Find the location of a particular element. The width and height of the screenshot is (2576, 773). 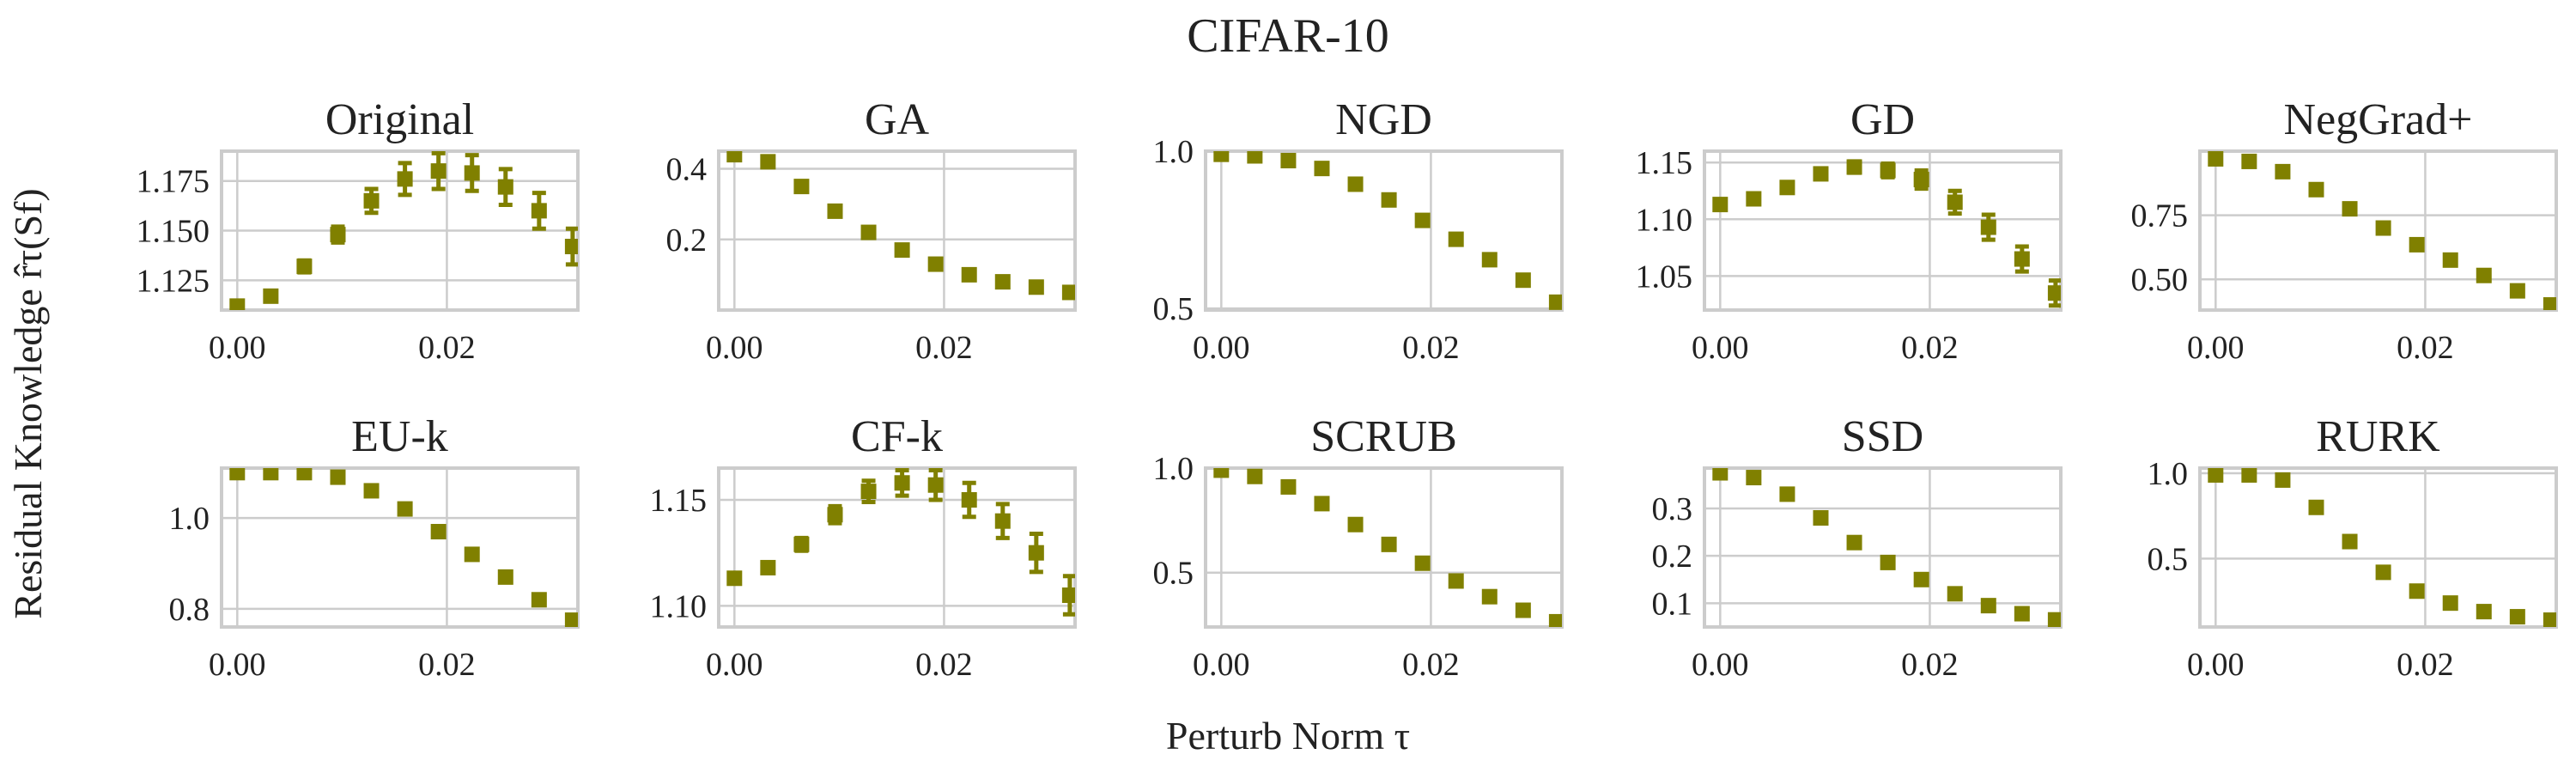

y-tick-label: 0.2 is located at coordinates (1672, 557).